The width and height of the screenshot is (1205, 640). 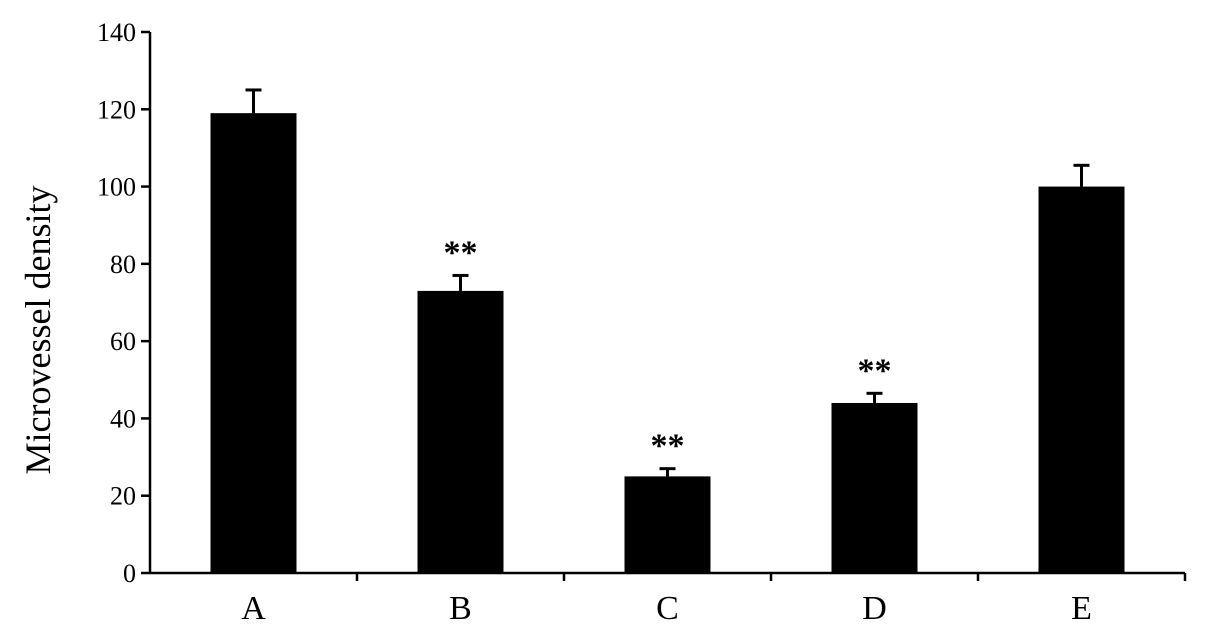 I want to click on bar-b, so click(x=460, y=431).